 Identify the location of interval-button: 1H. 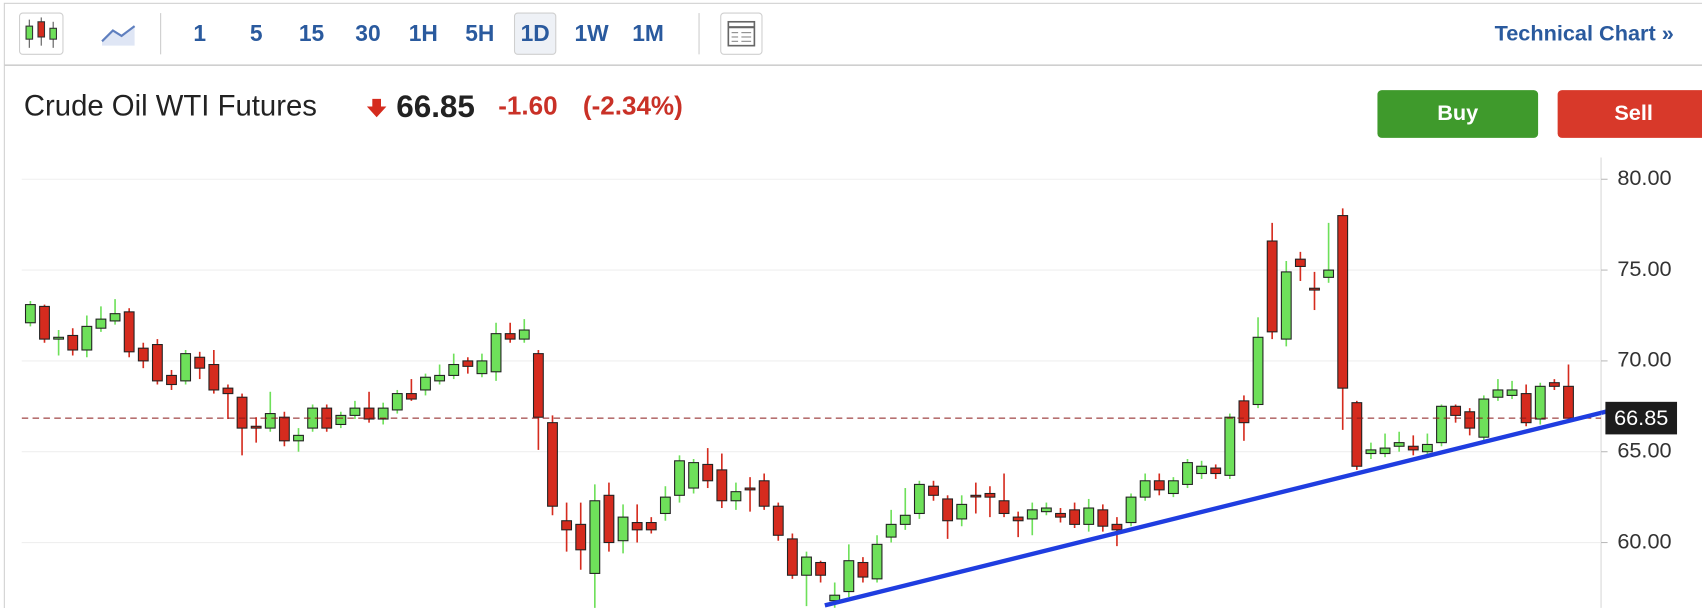
(423, 33).